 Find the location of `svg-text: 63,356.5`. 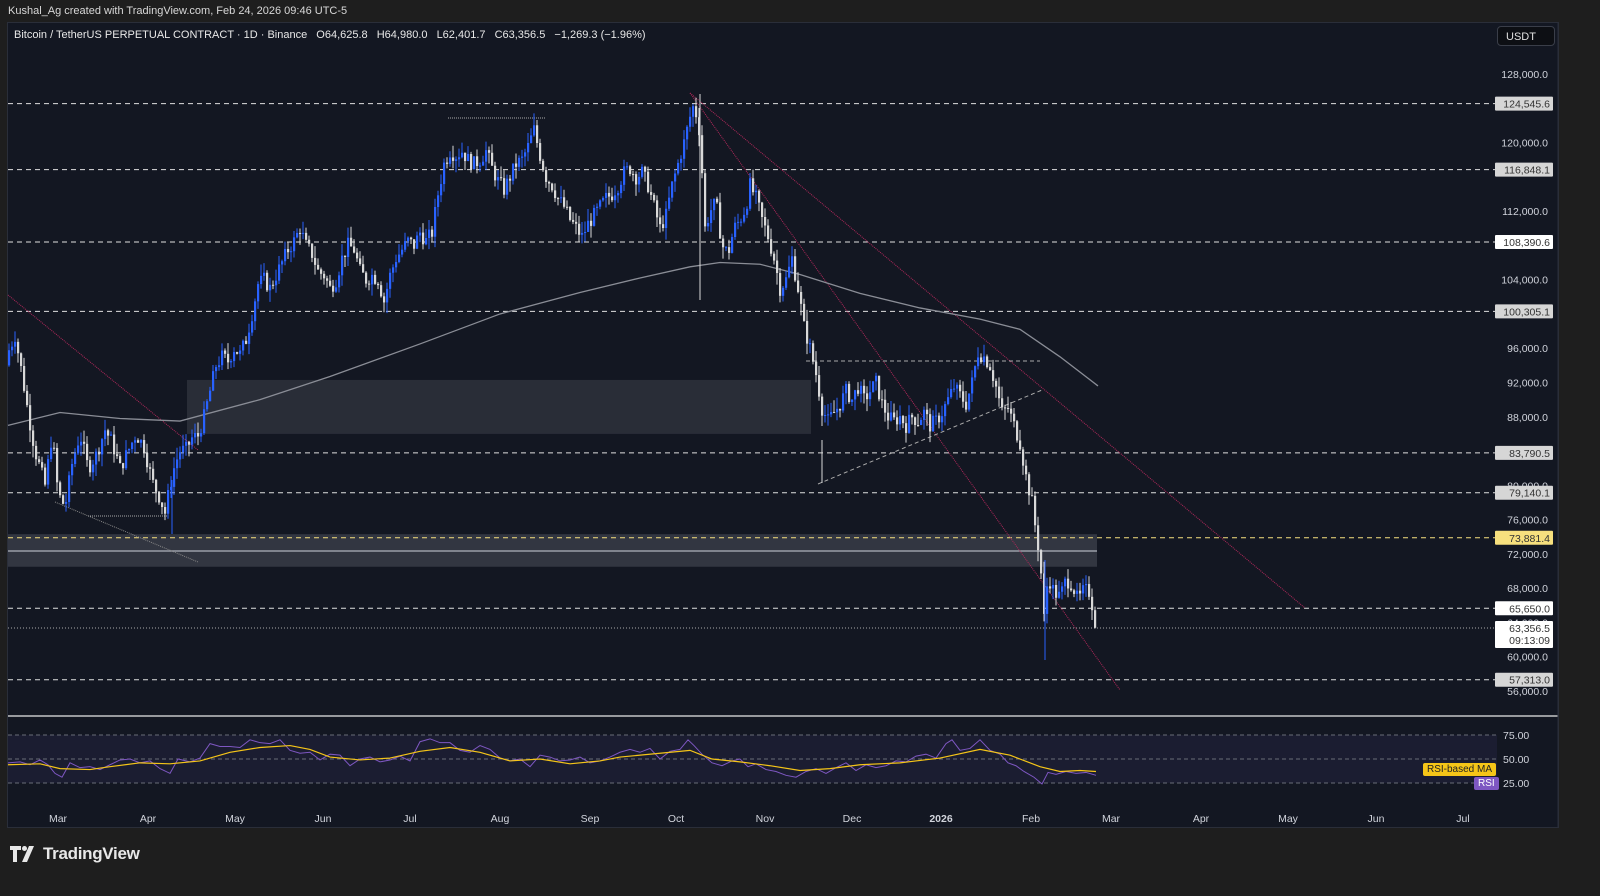

svg-text: 63,356.5 is located at coordinates (1529, 629).